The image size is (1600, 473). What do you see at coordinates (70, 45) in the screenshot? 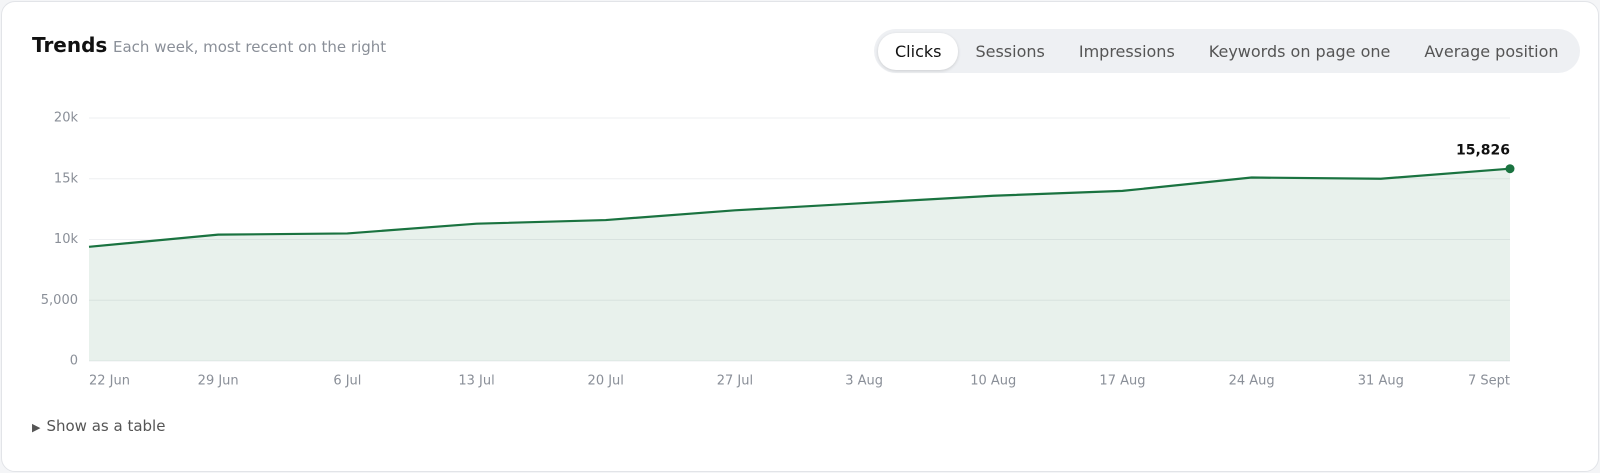
I see `card-title: Trends` at bounding box center [70, 45].